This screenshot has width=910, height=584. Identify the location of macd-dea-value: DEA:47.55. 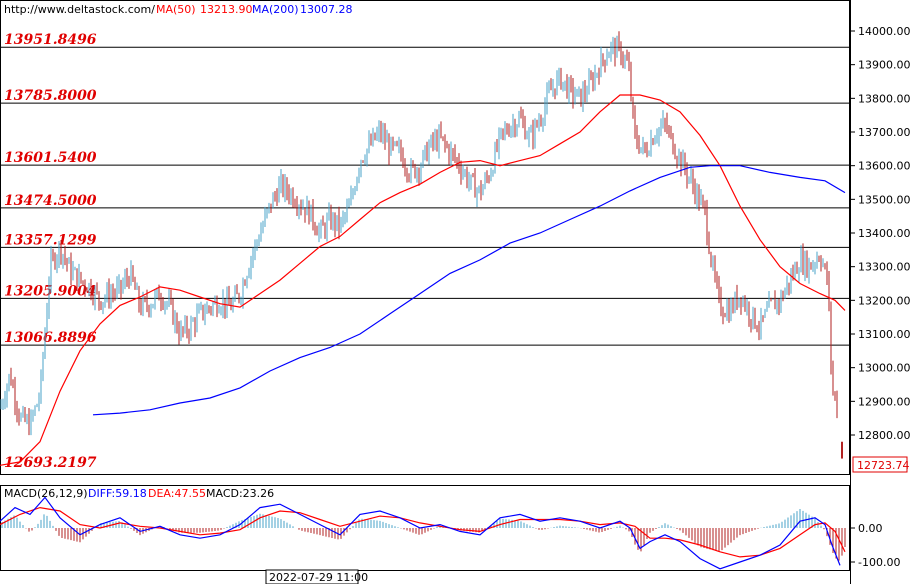
(177, 493).